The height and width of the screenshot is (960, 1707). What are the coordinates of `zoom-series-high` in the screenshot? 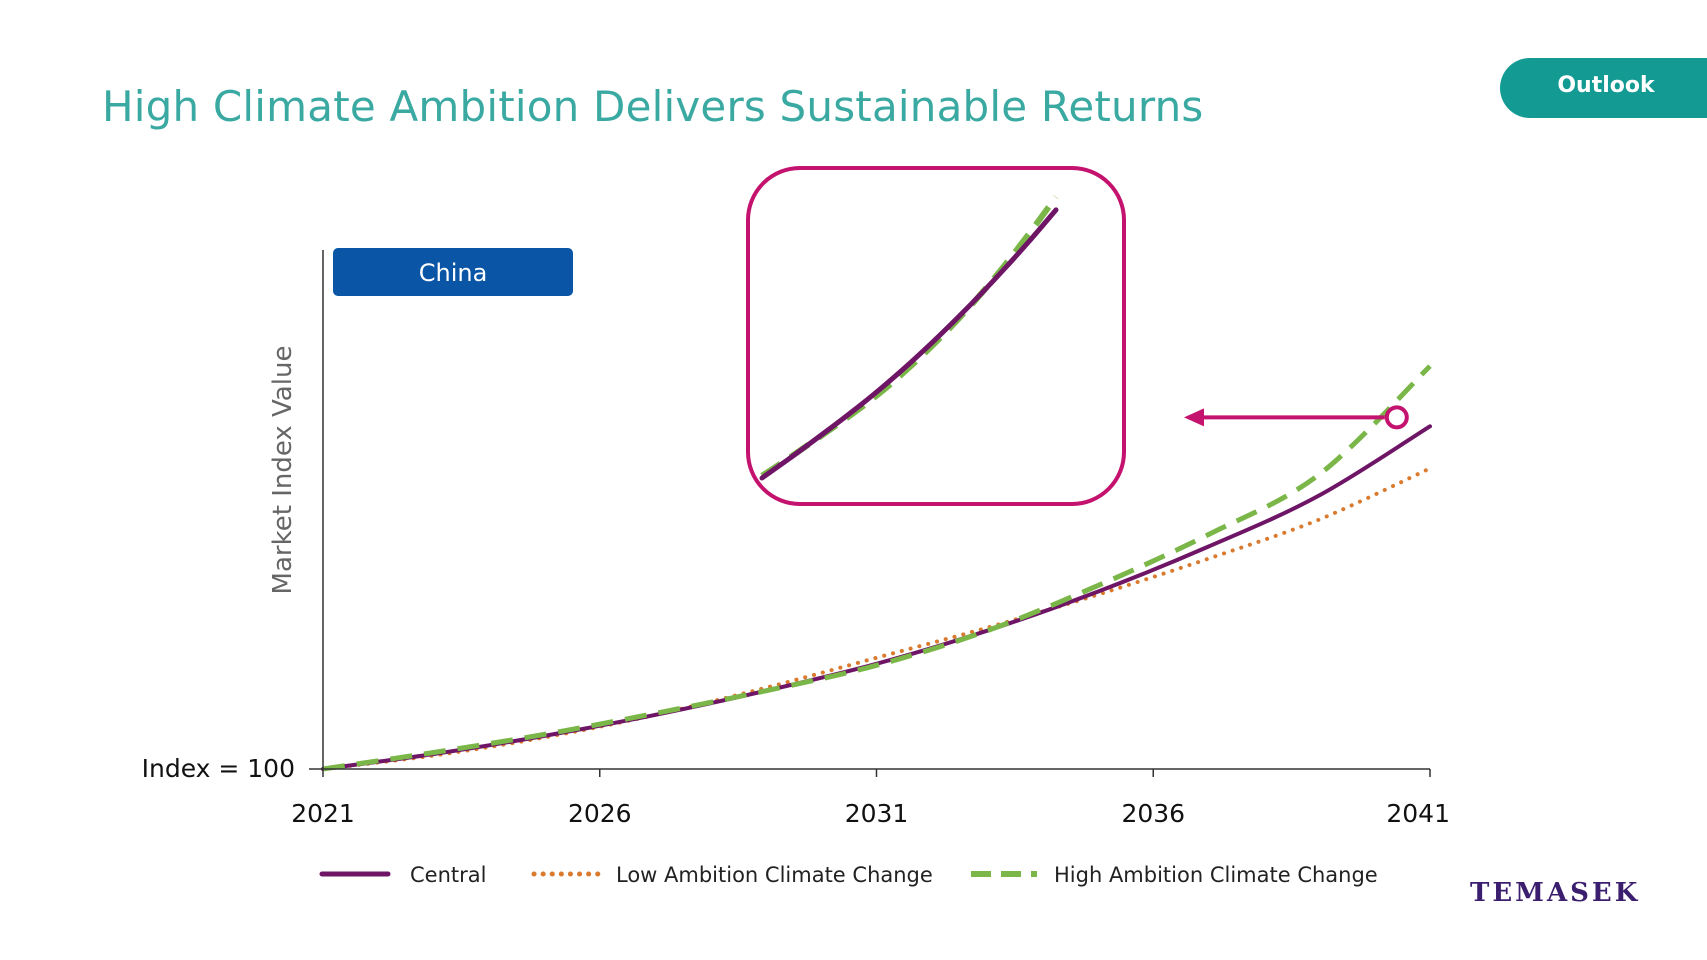 It's located at (909, 337).